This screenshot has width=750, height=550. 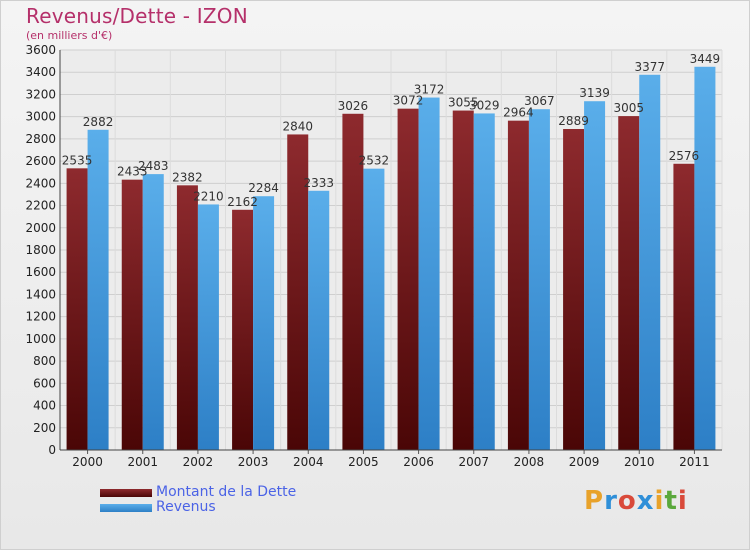 What do you see at coordinates (628, 108) in the screenshot?
I see `data-label-dette: 3005` at bounding box center [628, 108].